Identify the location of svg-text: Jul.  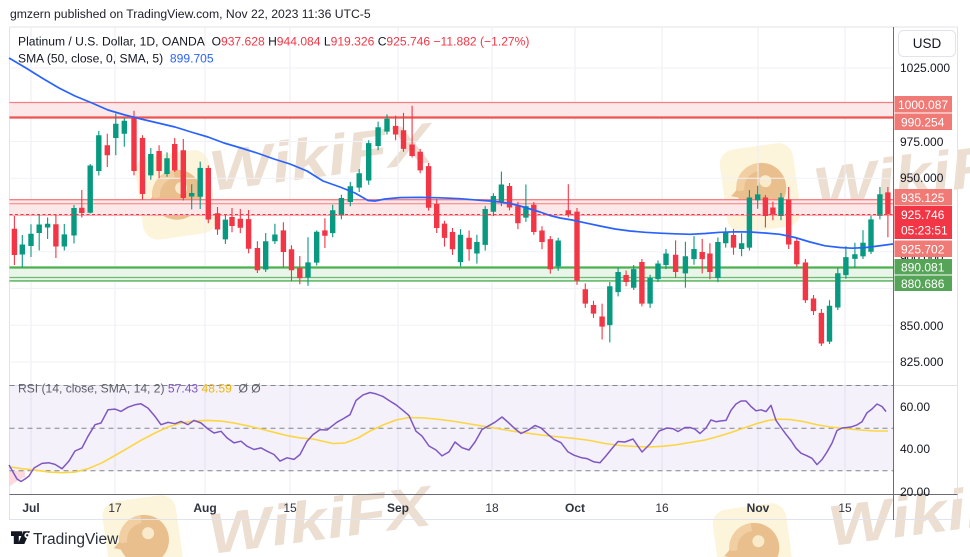
(30, 508).